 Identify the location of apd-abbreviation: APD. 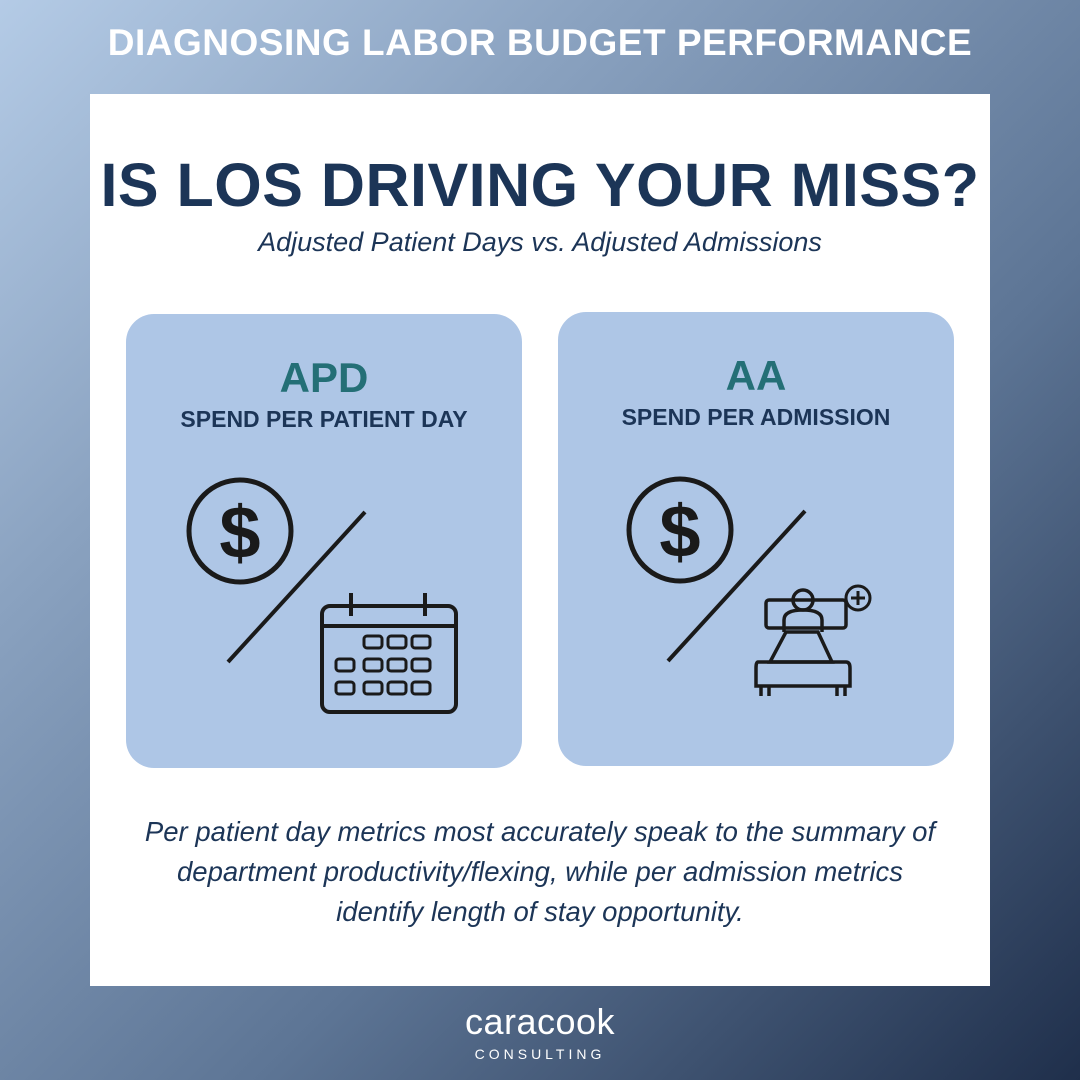
(324, 377).